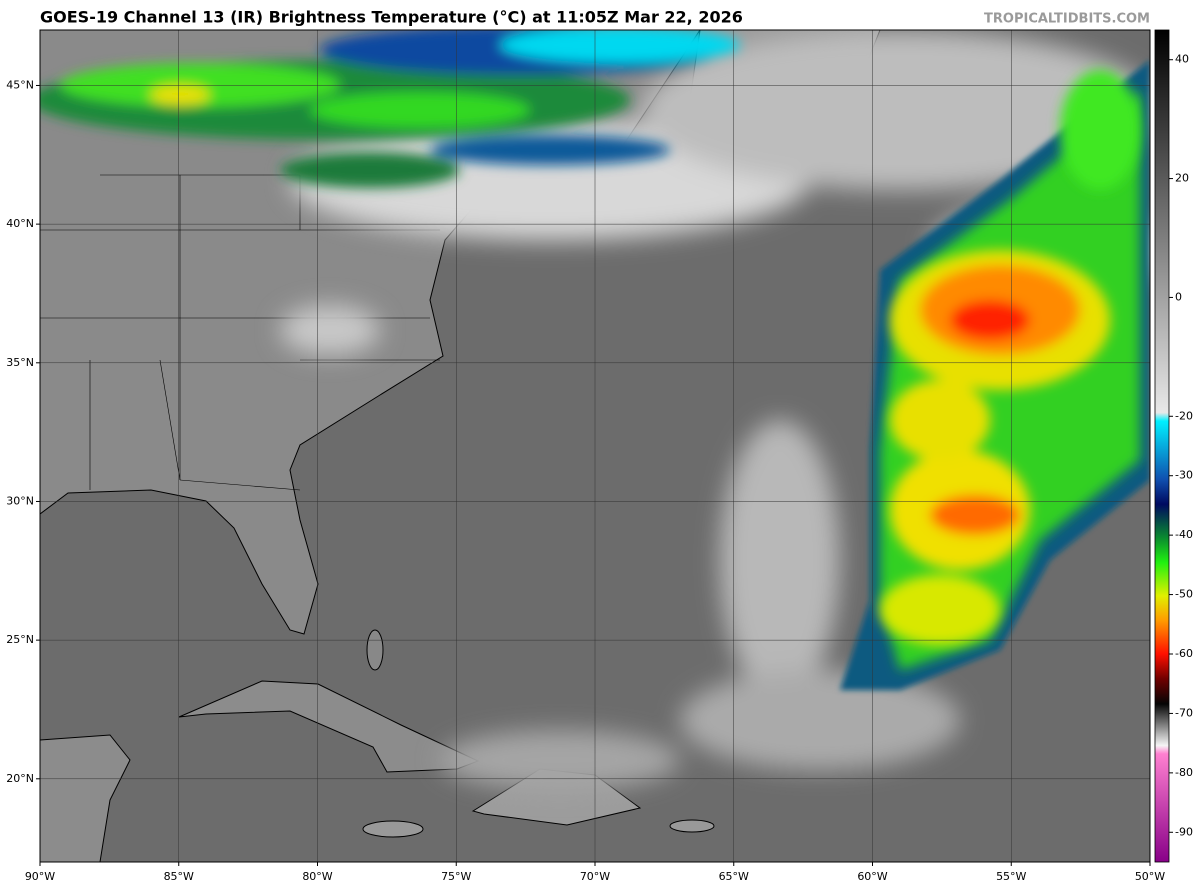 This screenshot has height=885, width=1200. Describe the element at coordinates (1150, 876) in the screenshot. I see `x-tick-label: 50°W` at that location.